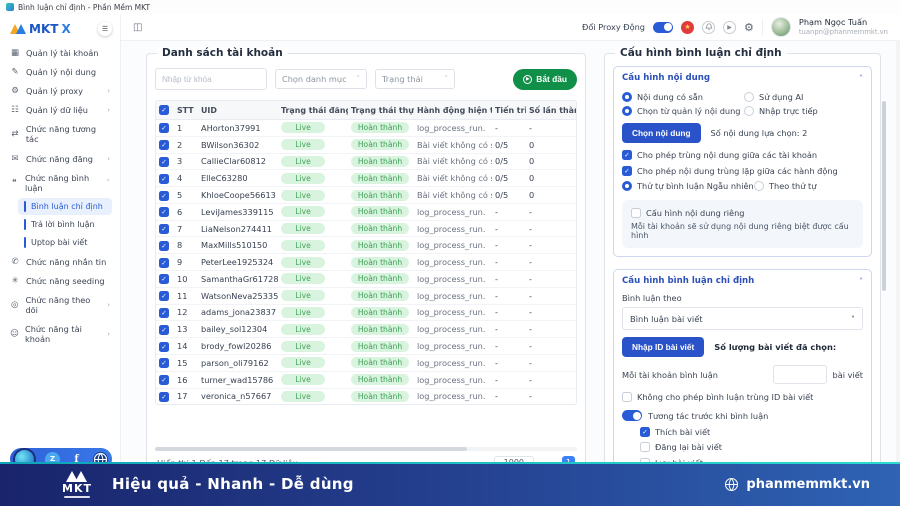  I want to click on comment-icon: ❝, so click(14, 182).